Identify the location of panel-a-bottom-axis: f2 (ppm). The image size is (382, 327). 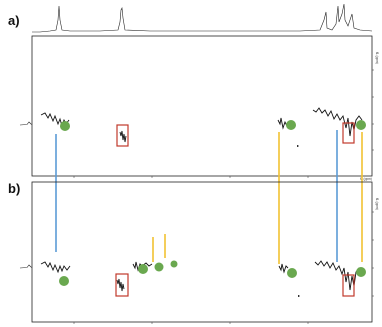
(222, 178).